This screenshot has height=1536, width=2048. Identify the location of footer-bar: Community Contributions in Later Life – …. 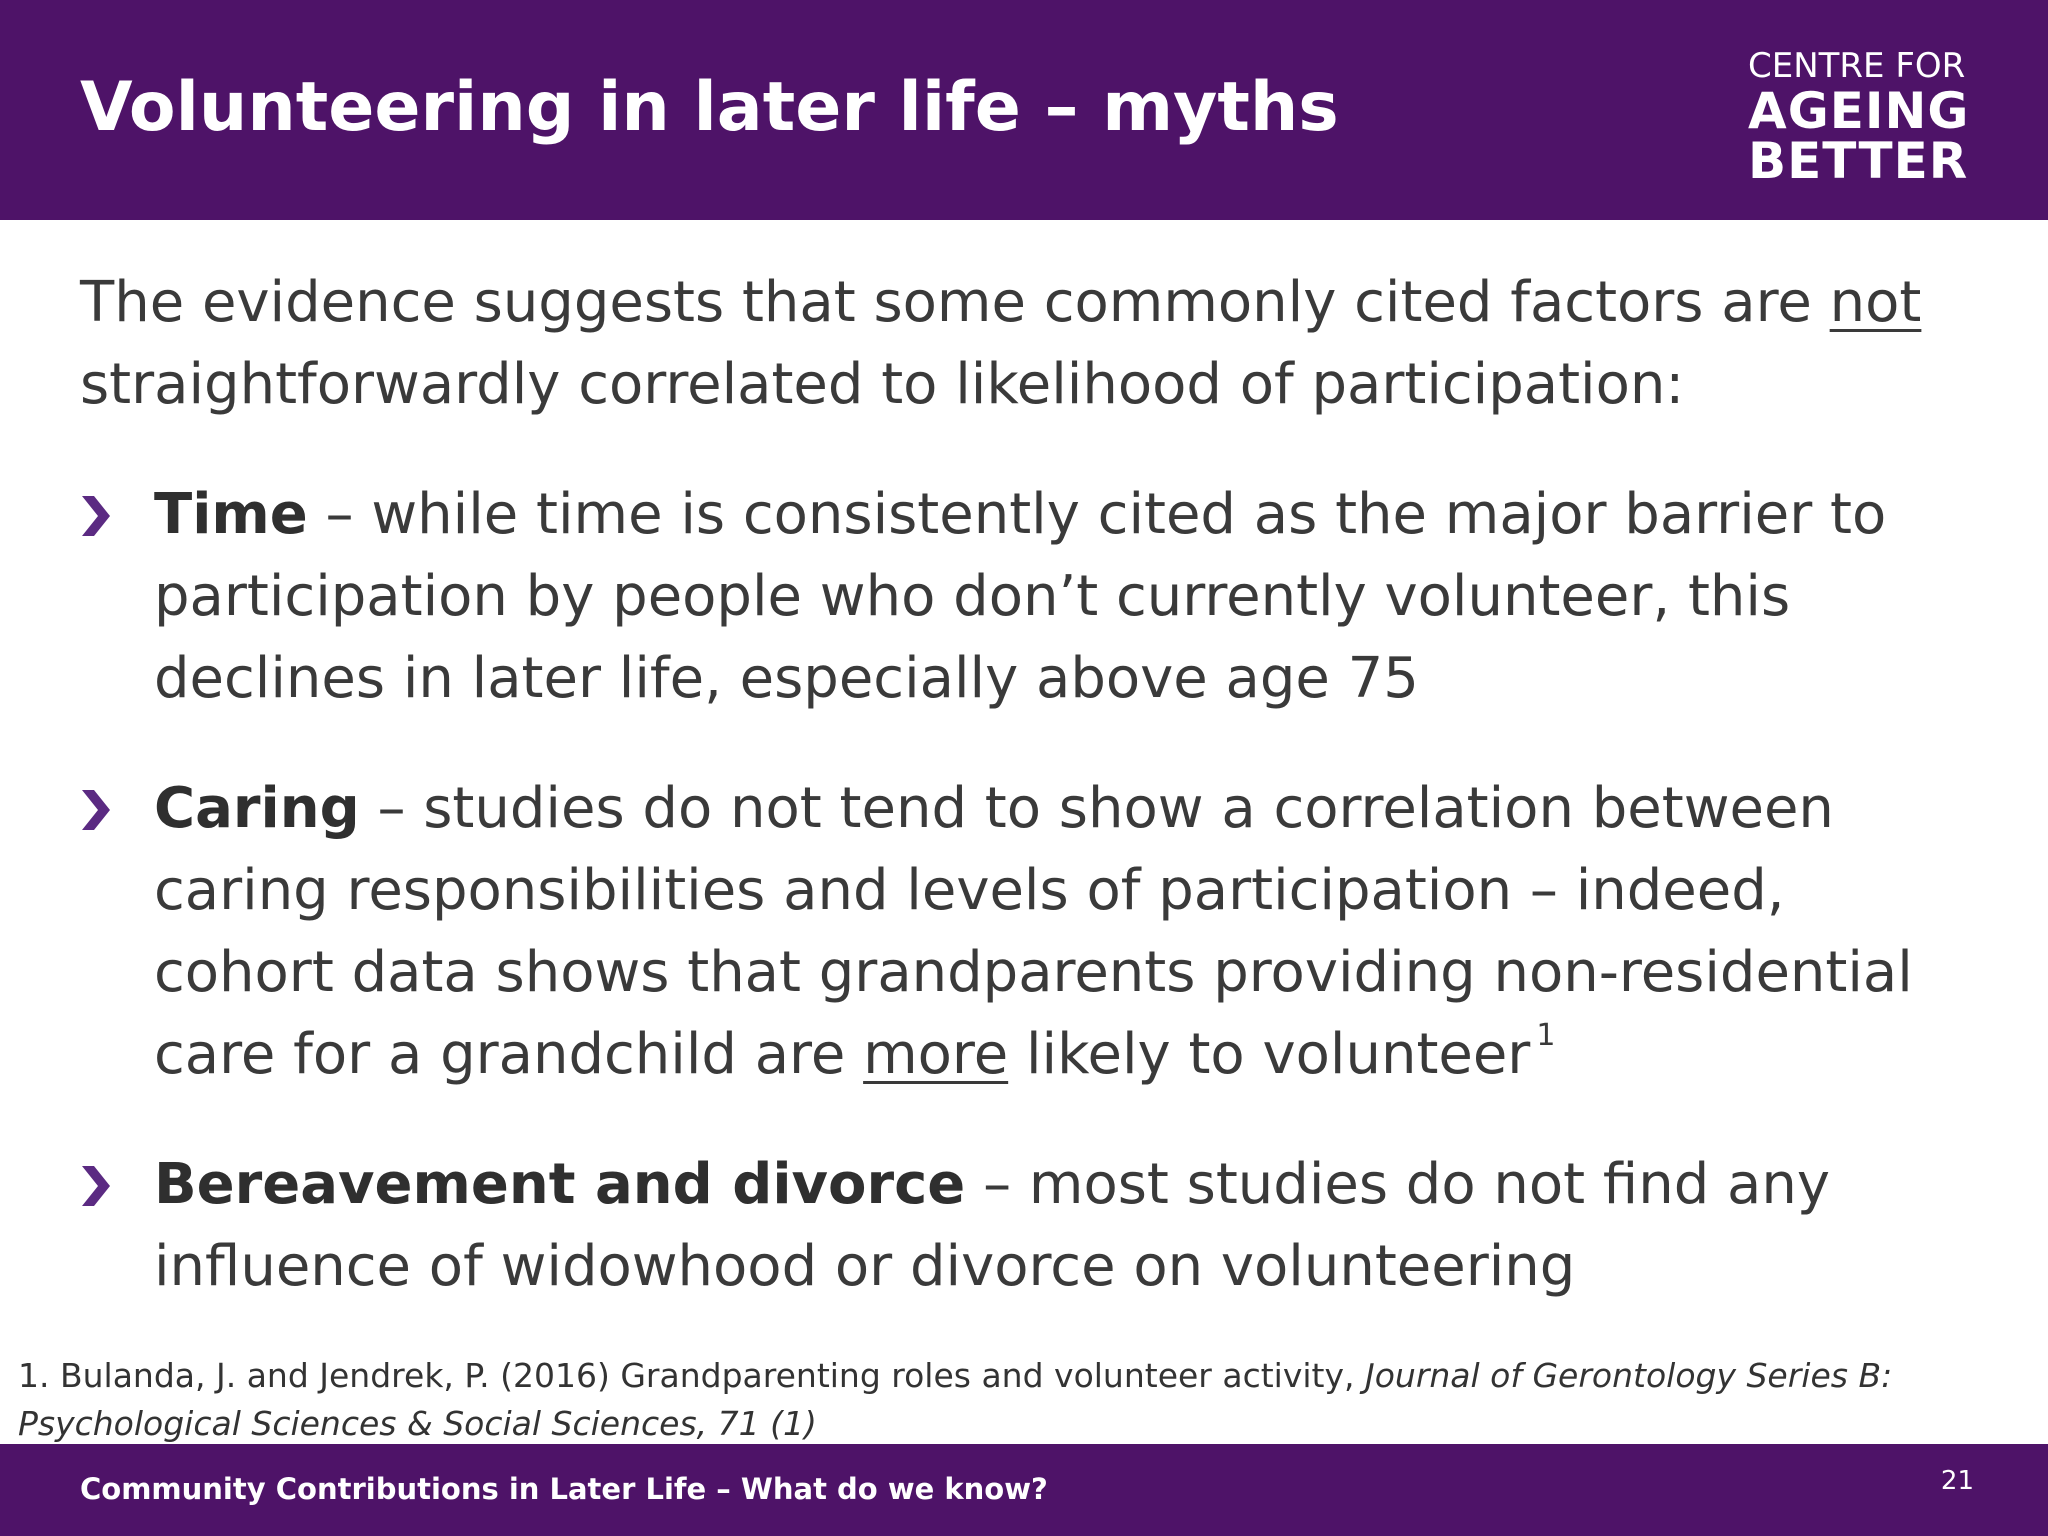
(1024, 1490).